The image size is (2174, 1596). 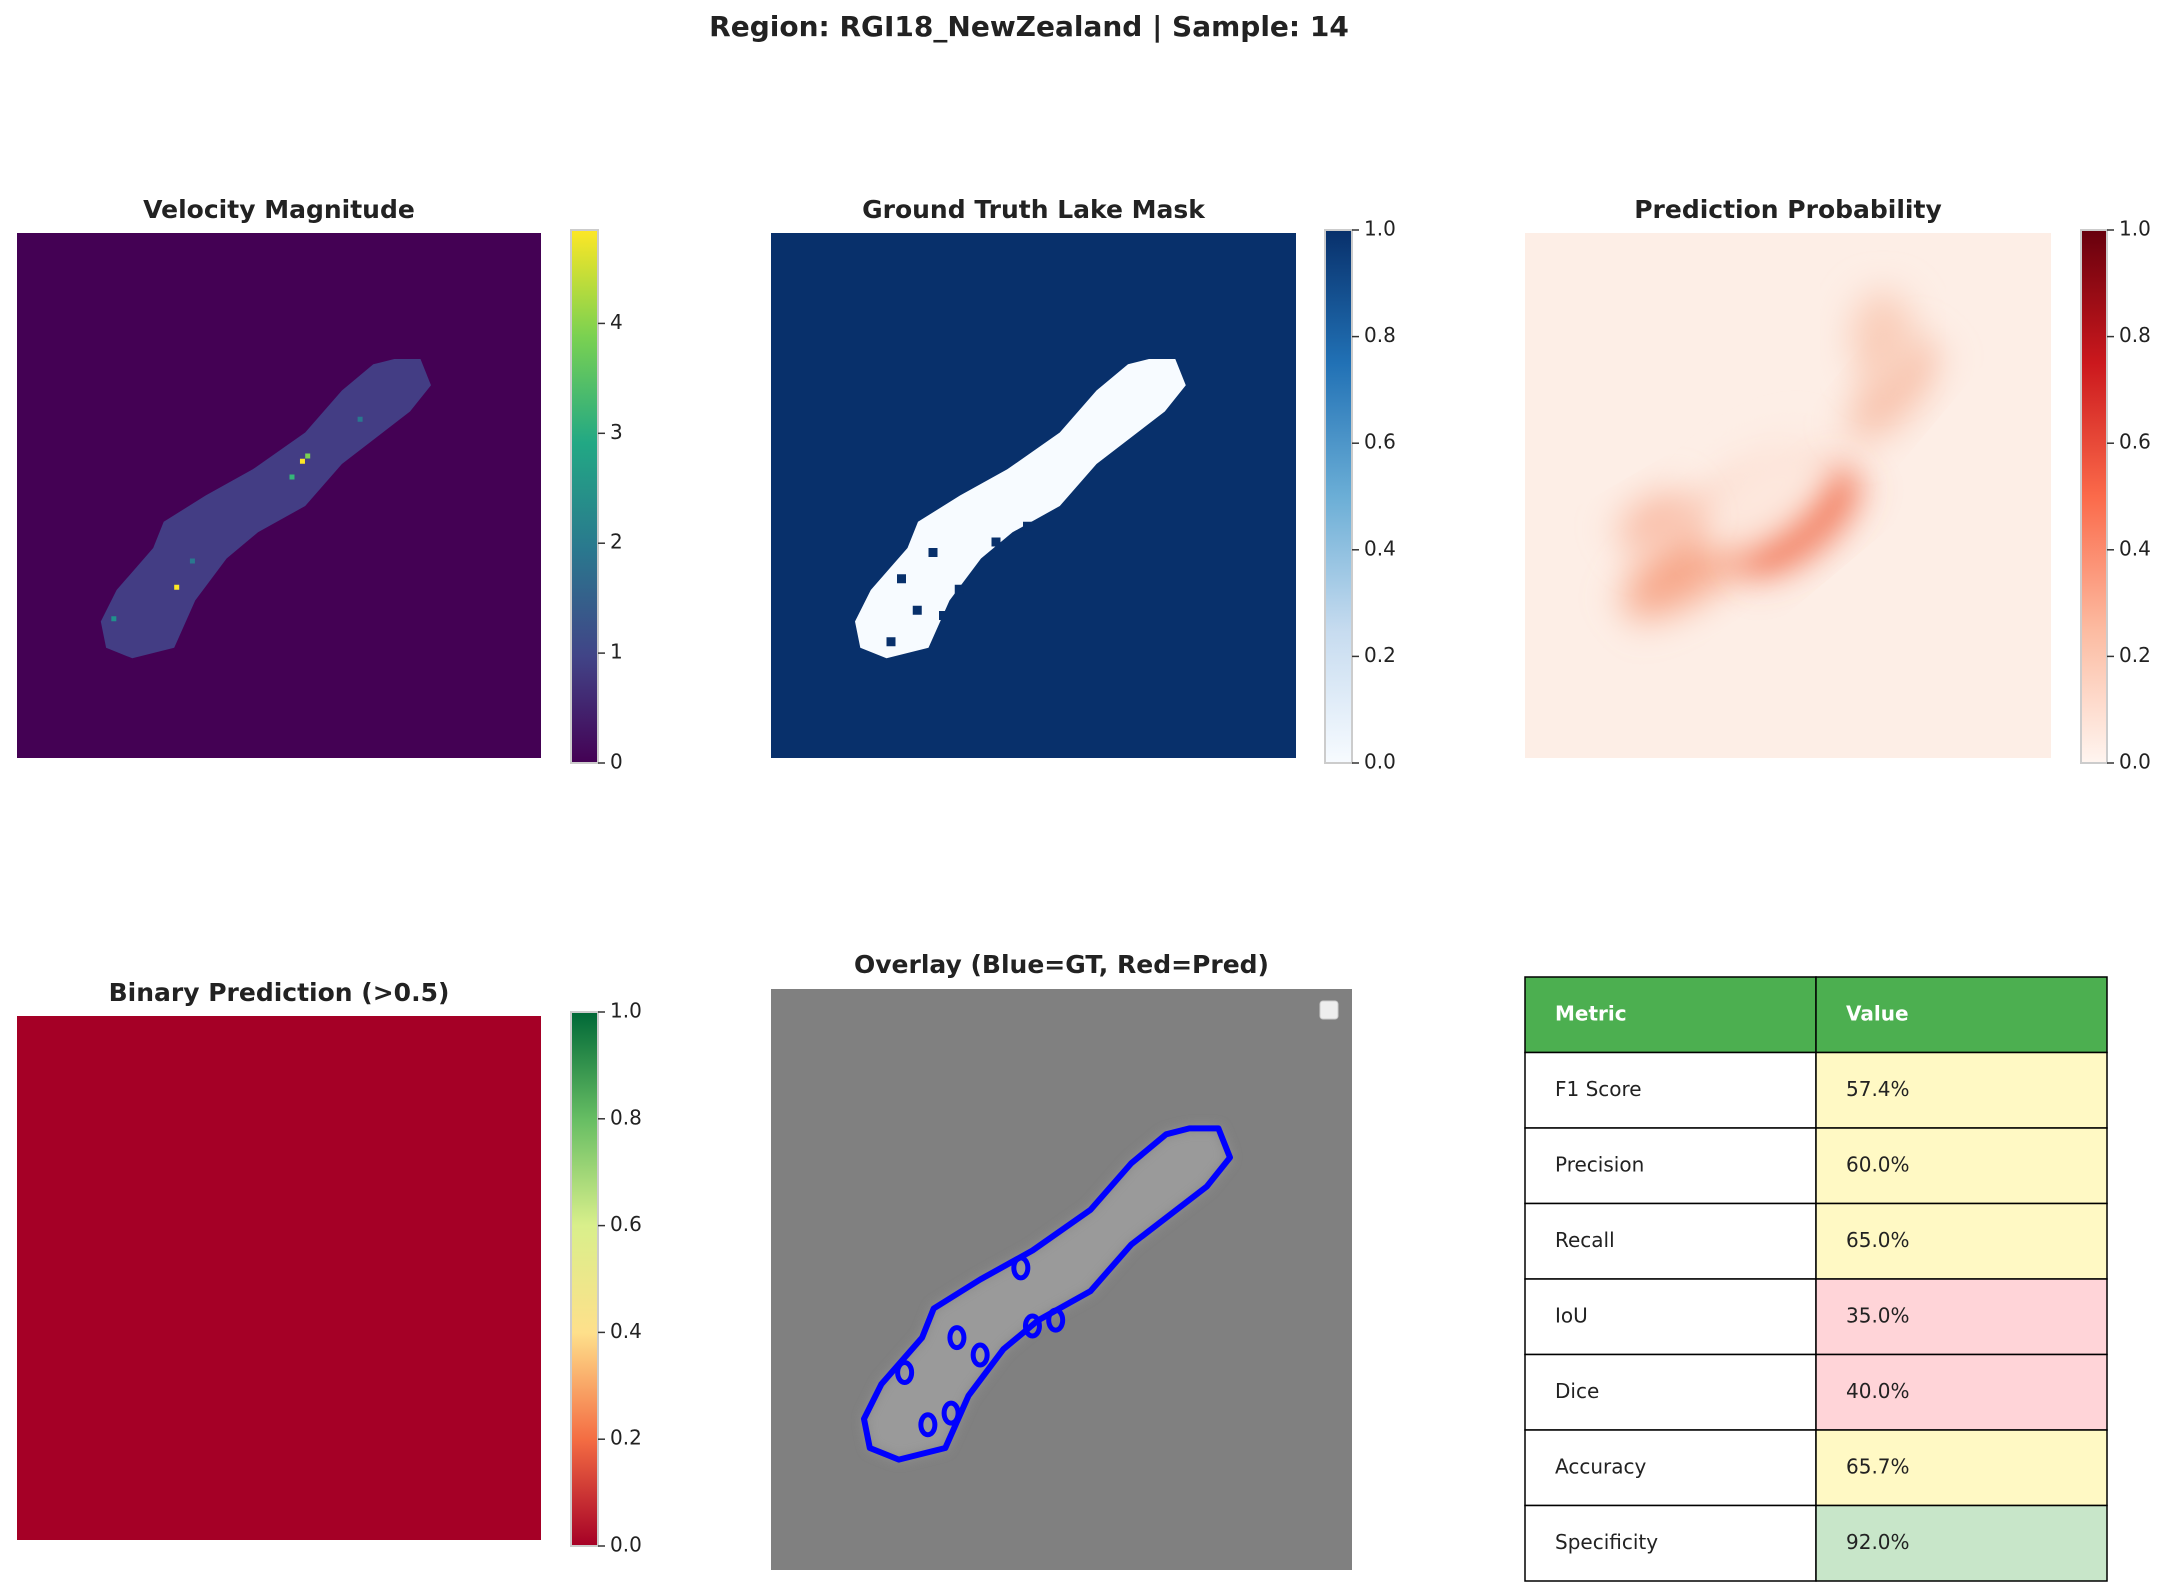 What do you see at coordinates (616, 432) in the screenshot?
I see `colorbar-tick-label: 3` at bounding box center [616, 432].